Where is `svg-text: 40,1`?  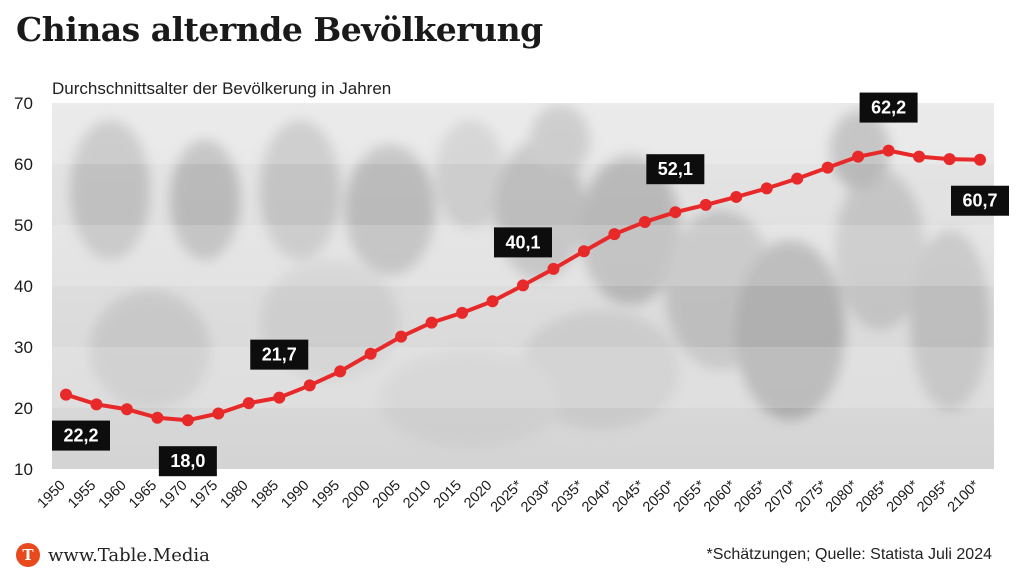 svg-text: 40,1 is located at coordinates (522, 242).